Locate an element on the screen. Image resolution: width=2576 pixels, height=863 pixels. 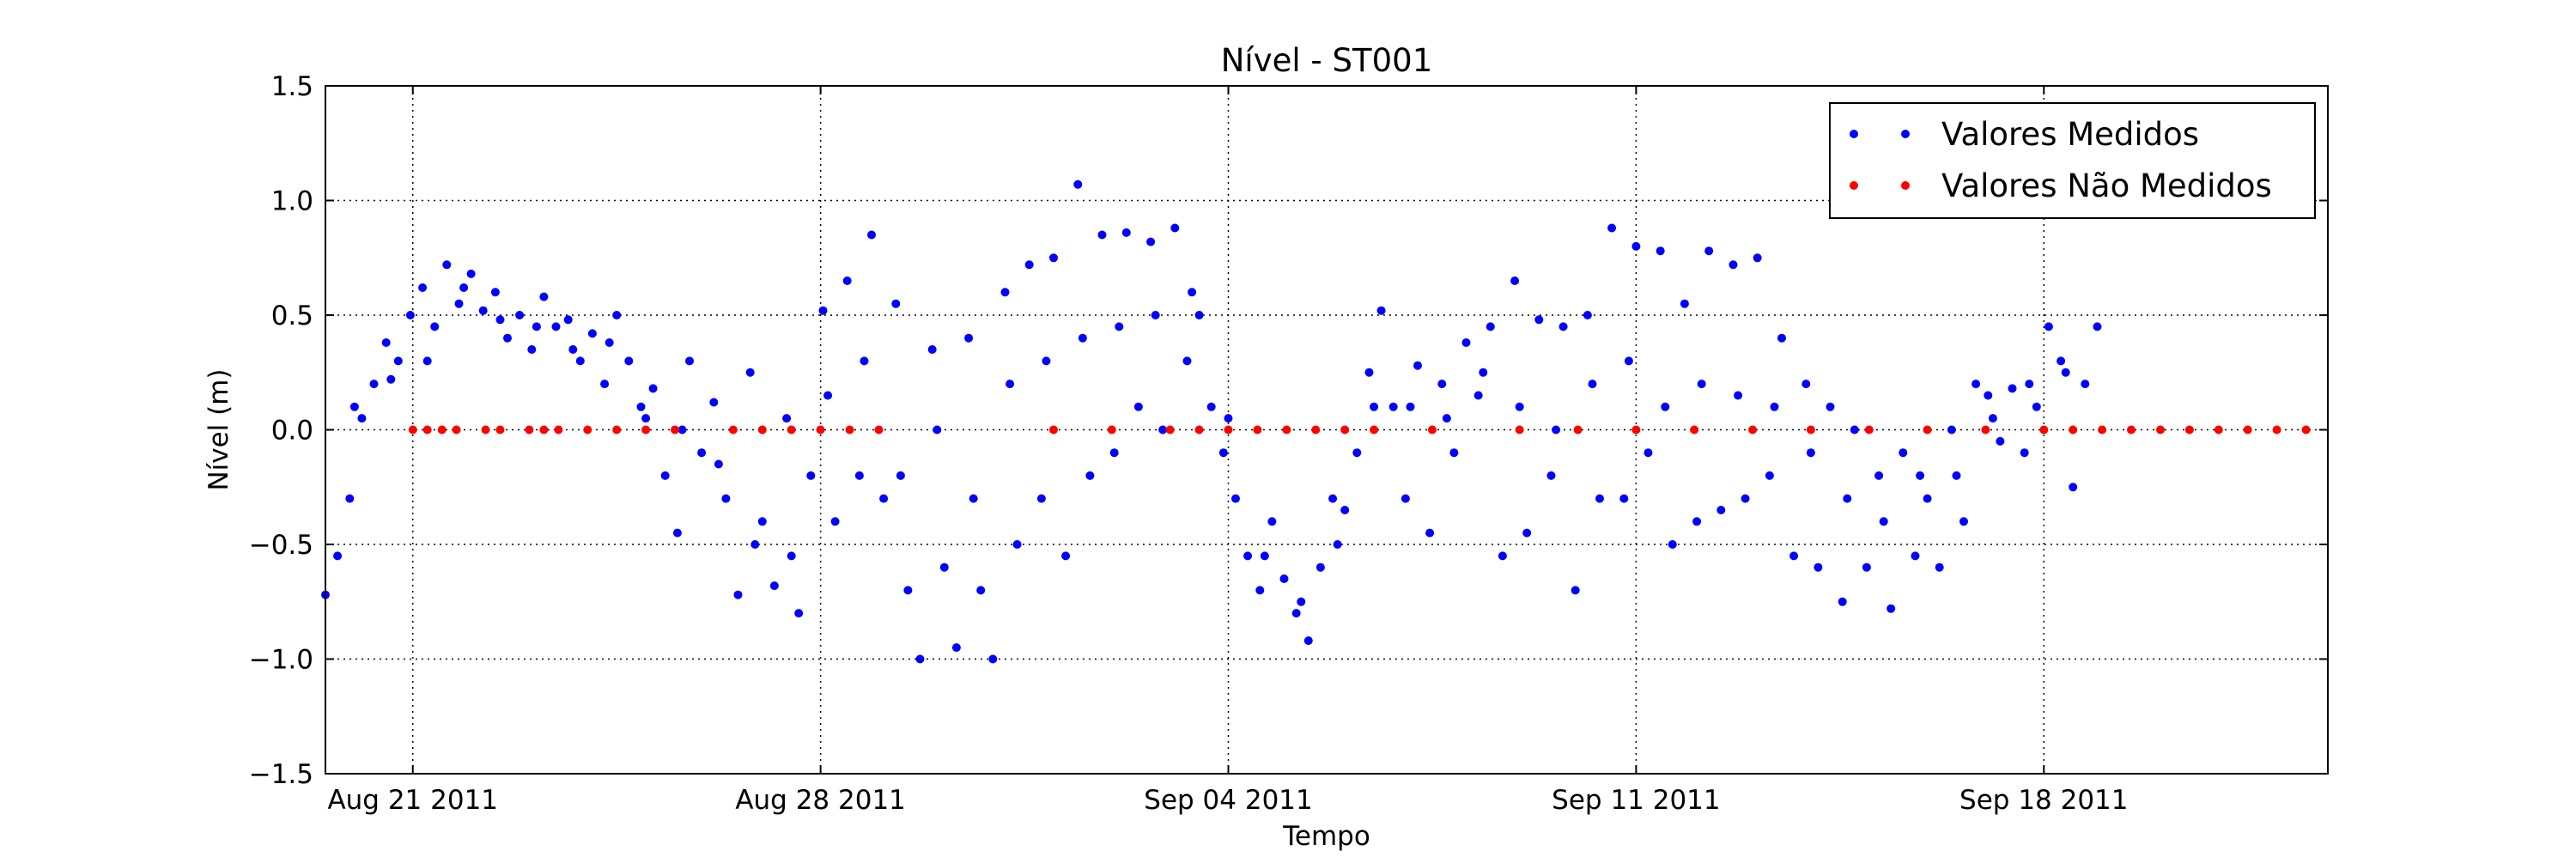
y-tick-label: −0.5 is located at coordinates (281, 546).